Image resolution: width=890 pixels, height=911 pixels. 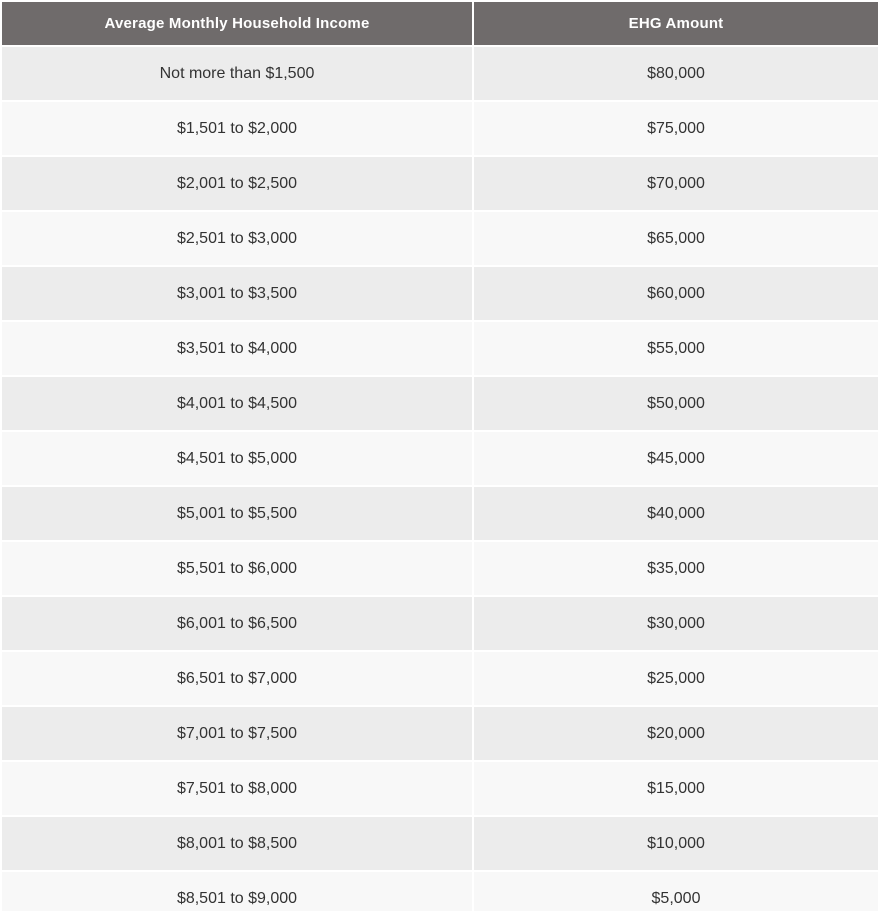 I want to click on table-row: $6,001 to $6,500 $30,000, so click(x=440, y=623).